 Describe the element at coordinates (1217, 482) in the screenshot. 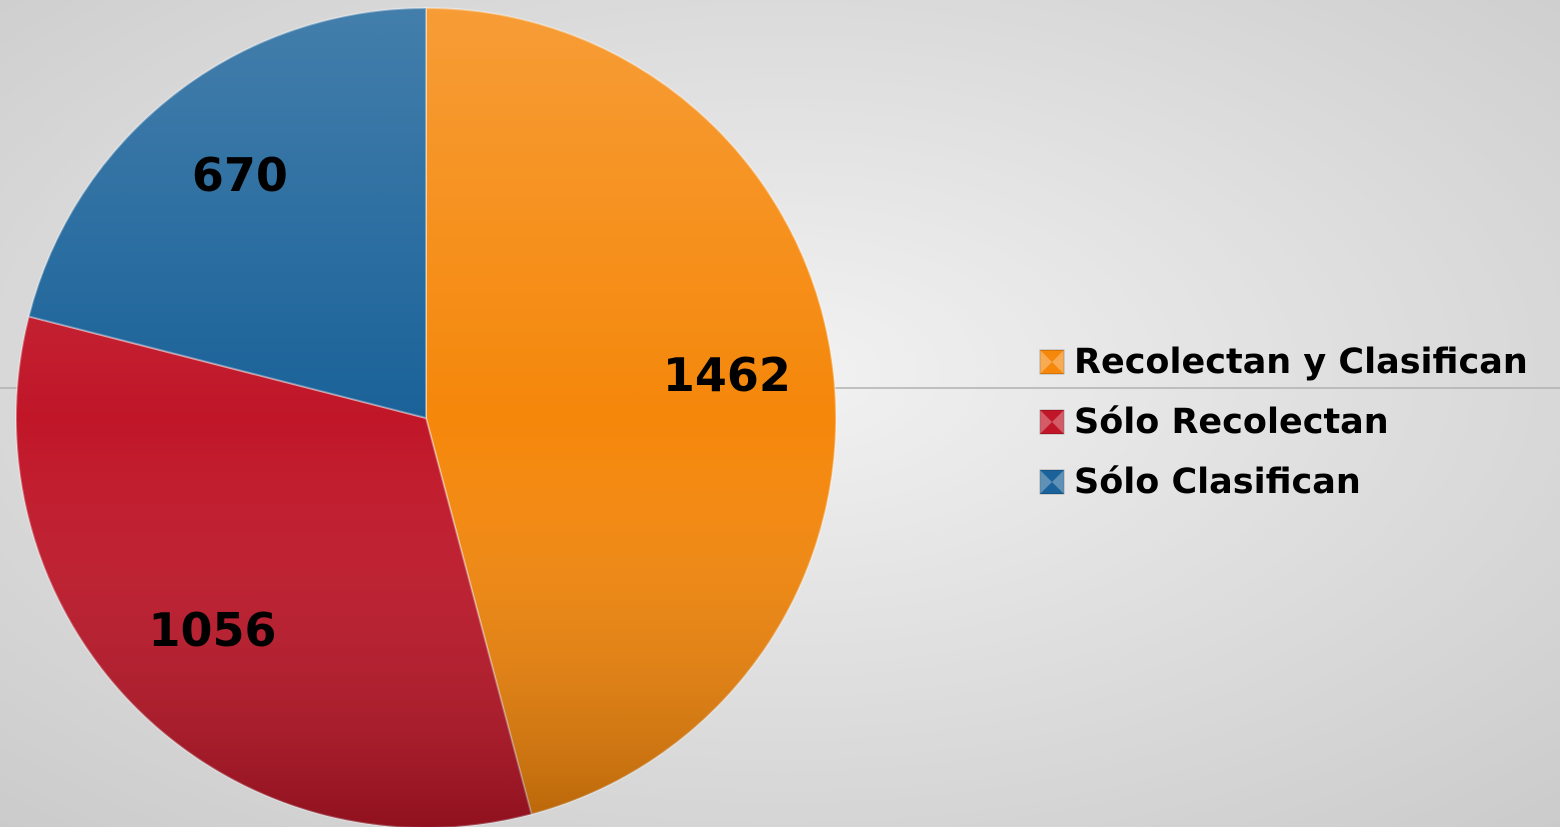

I see `legend-label: Sólo Clasifican` at that location.